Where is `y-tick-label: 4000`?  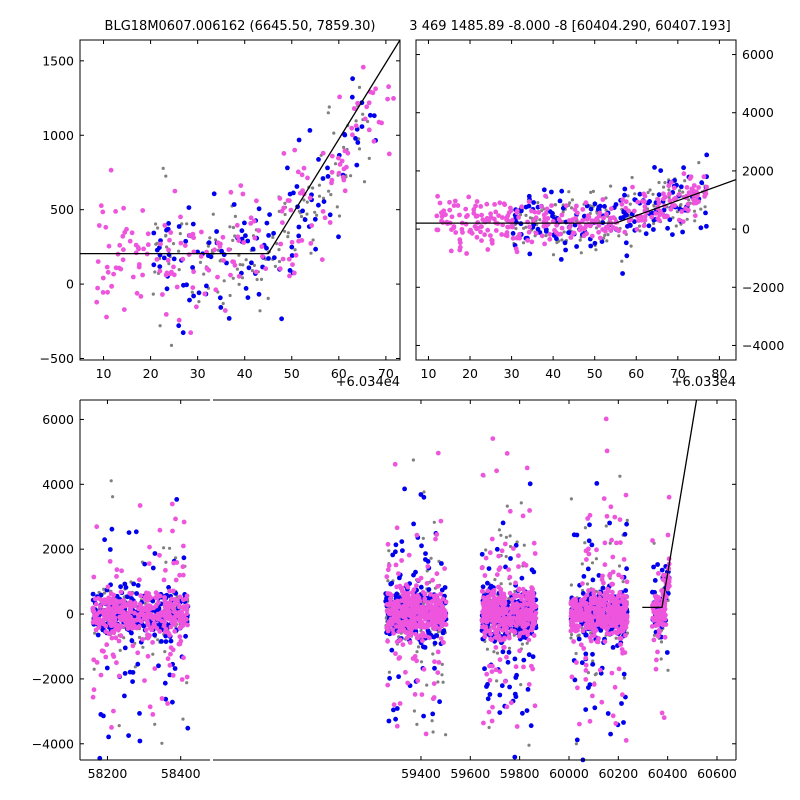 y-tick-label: 4000 is located at coordinates (758, 112).